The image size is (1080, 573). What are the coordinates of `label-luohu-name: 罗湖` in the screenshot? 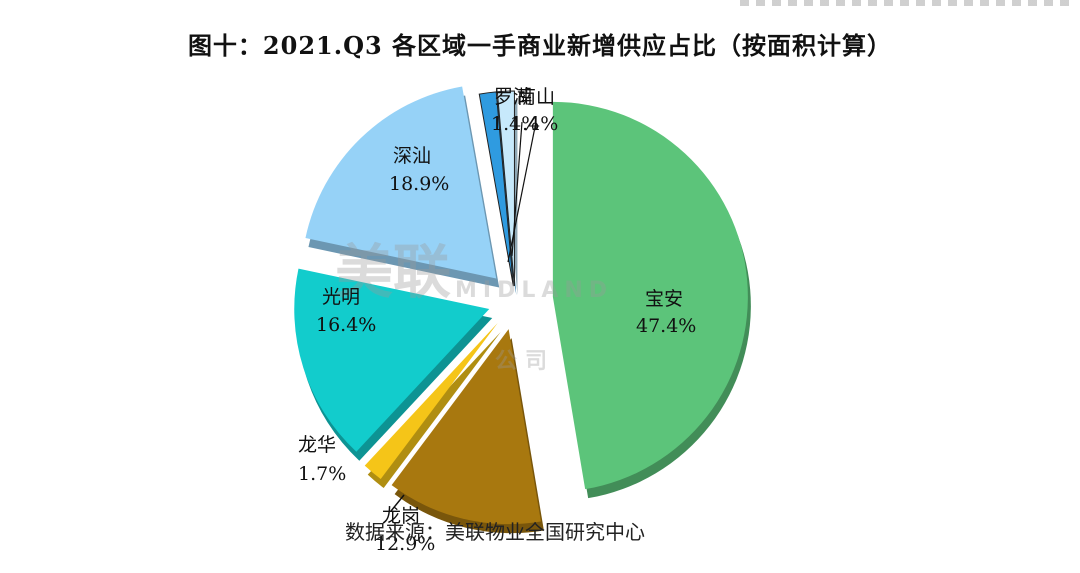 It's located at (513, 97).